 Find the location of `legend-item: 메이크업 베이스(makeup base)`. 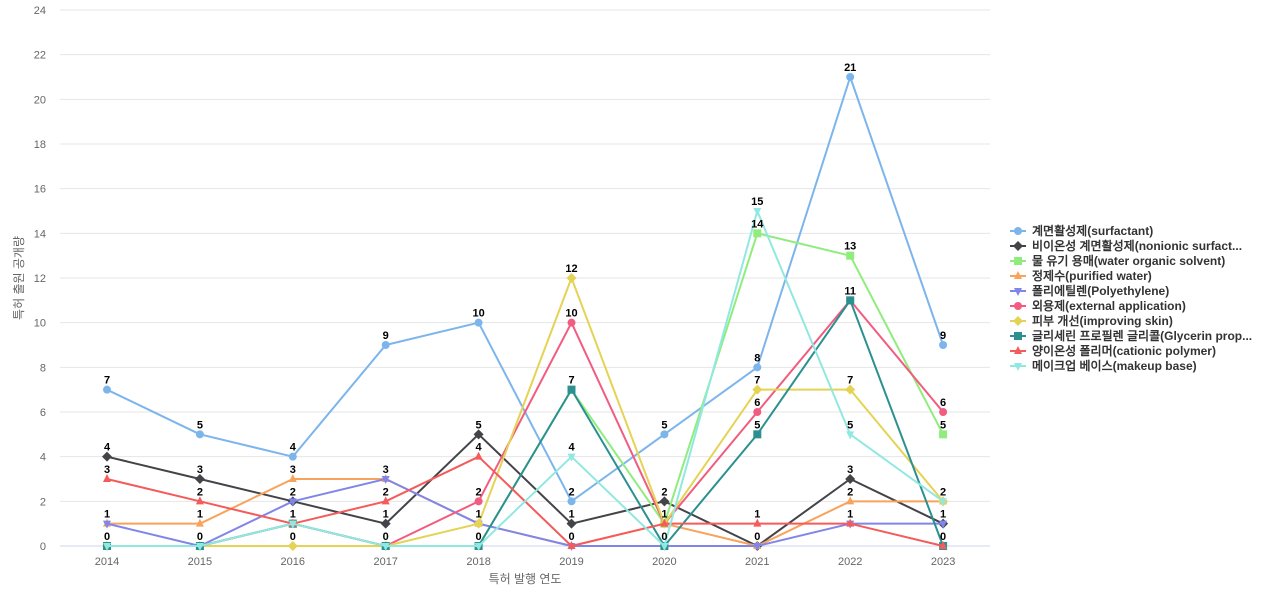

legend-item: 메이크업 베이스(makeup base) is located at coordinates (1103, 365).